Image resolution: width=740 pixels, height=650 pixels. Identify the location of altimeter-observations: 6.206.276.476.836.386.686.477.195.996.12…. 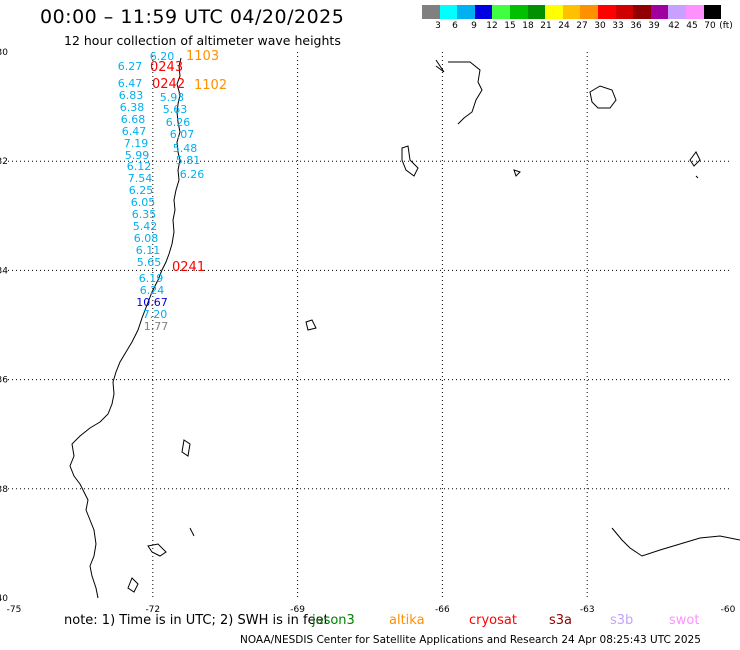
(161, 191).